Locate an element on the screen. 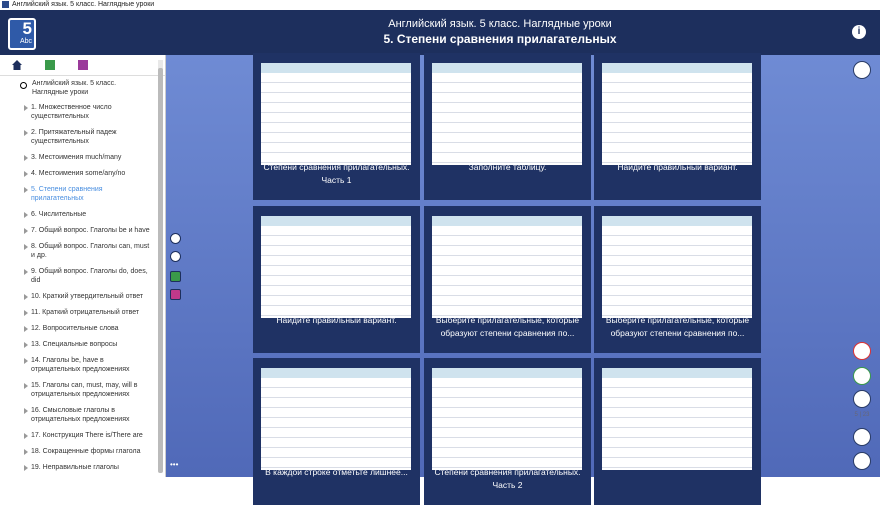 Image resolution: width=880 pixels, height=505 pixels. slide-card is located at coordinates (677, 431).